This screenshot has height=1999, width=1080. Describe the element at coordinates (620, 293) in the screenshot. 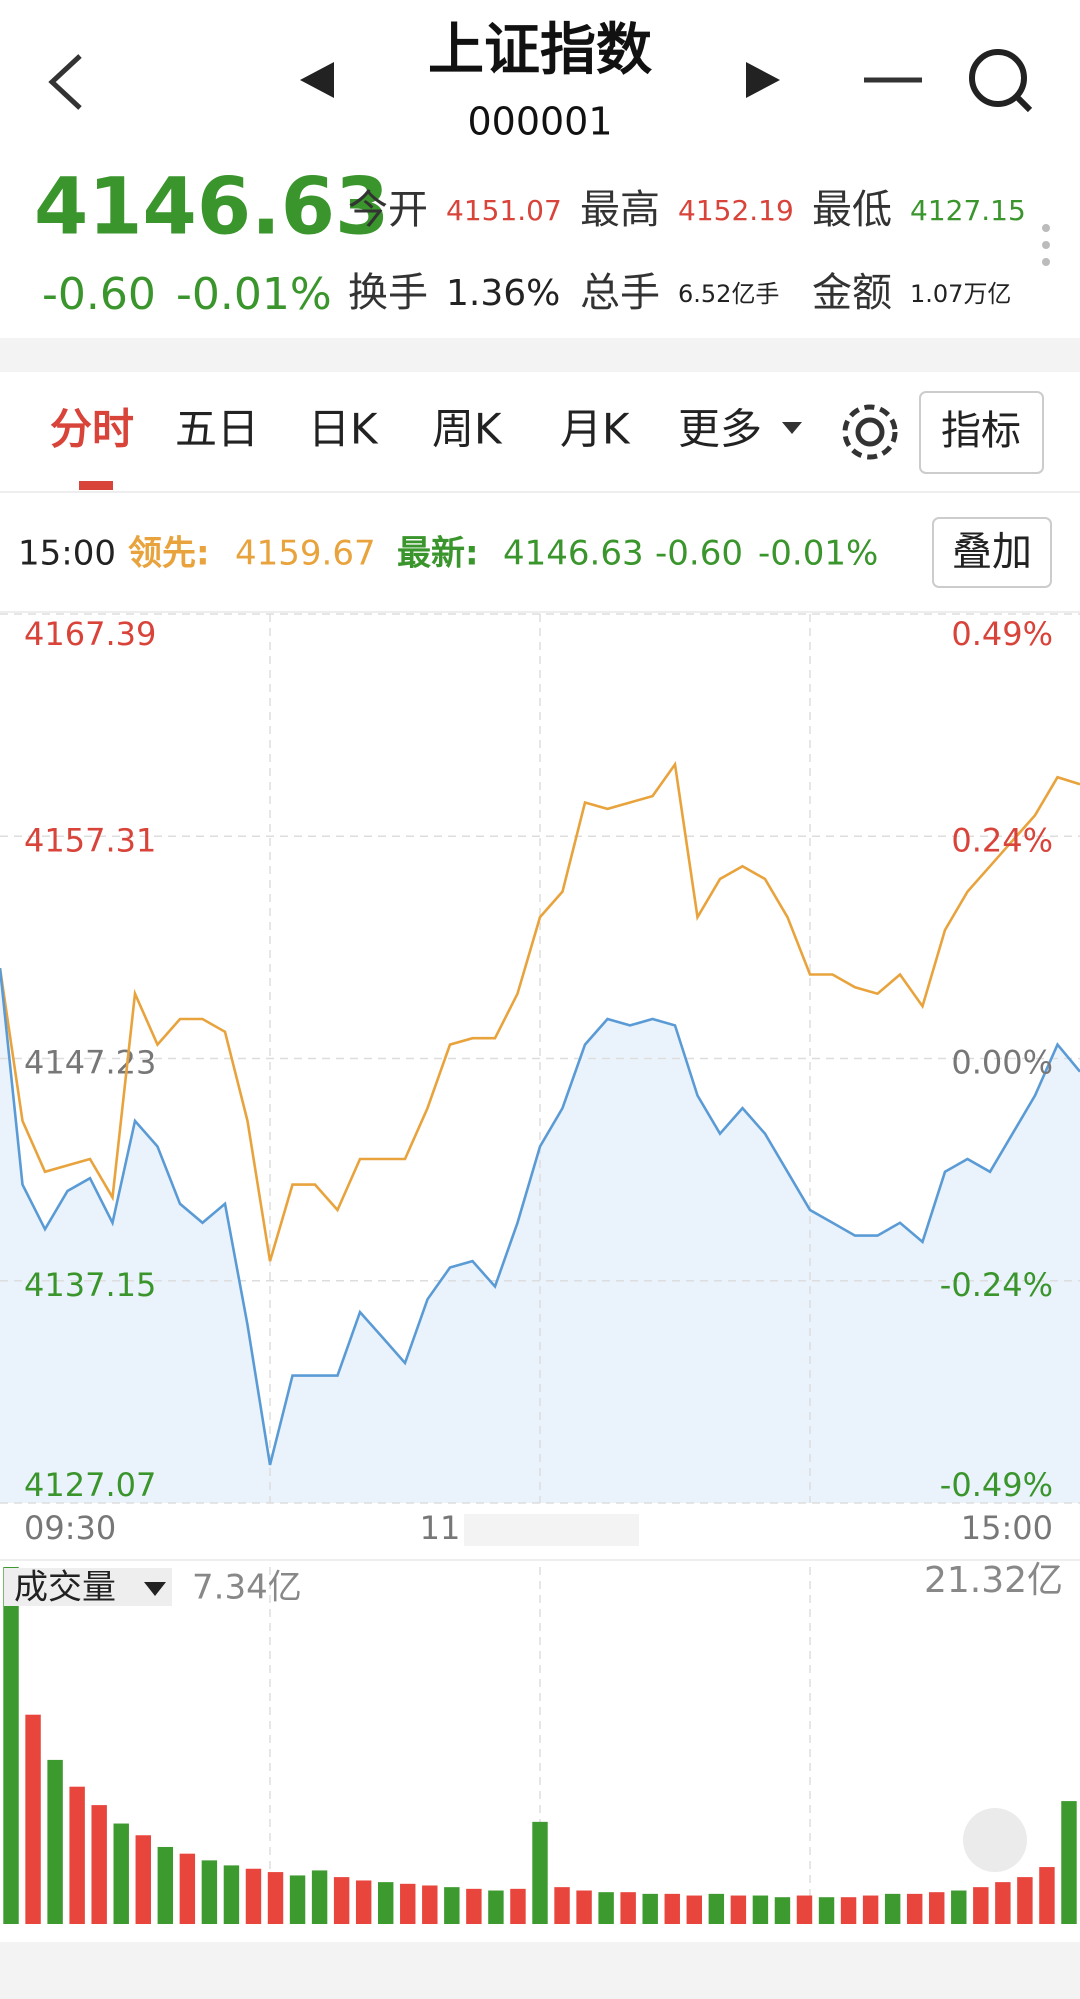

I see `stat-label: 总手` at that location.